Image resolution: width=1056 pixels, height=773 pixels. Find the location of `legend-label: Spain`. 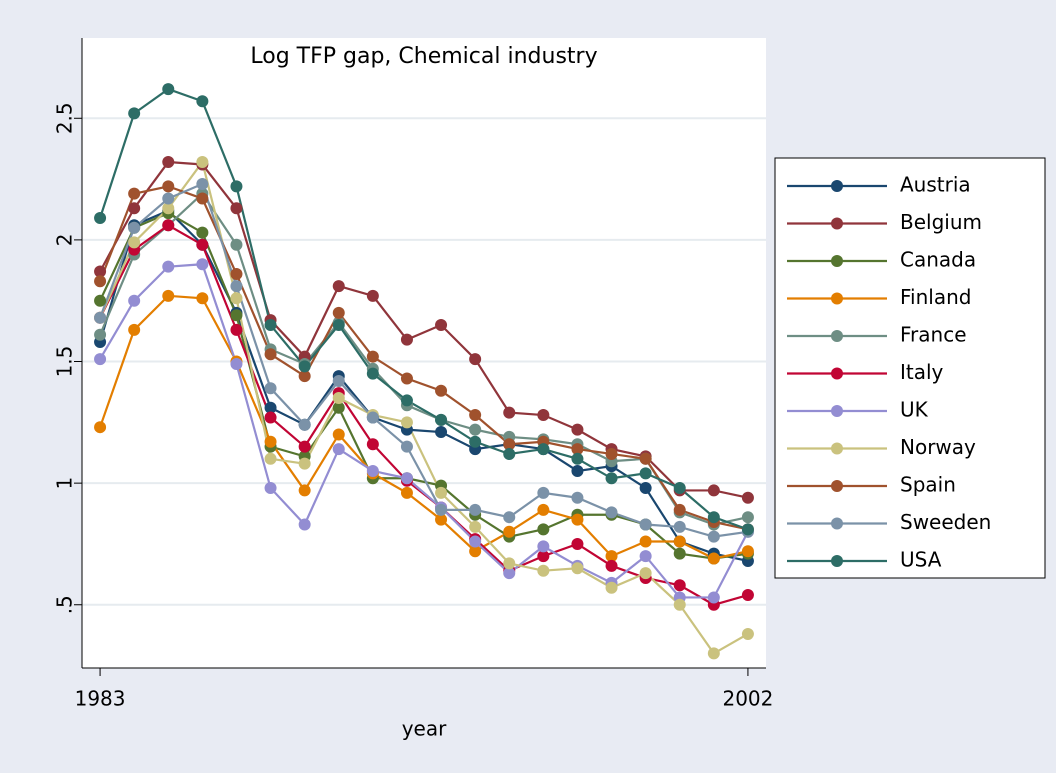

legend-label: Spain is located at coordinates (928, 485).